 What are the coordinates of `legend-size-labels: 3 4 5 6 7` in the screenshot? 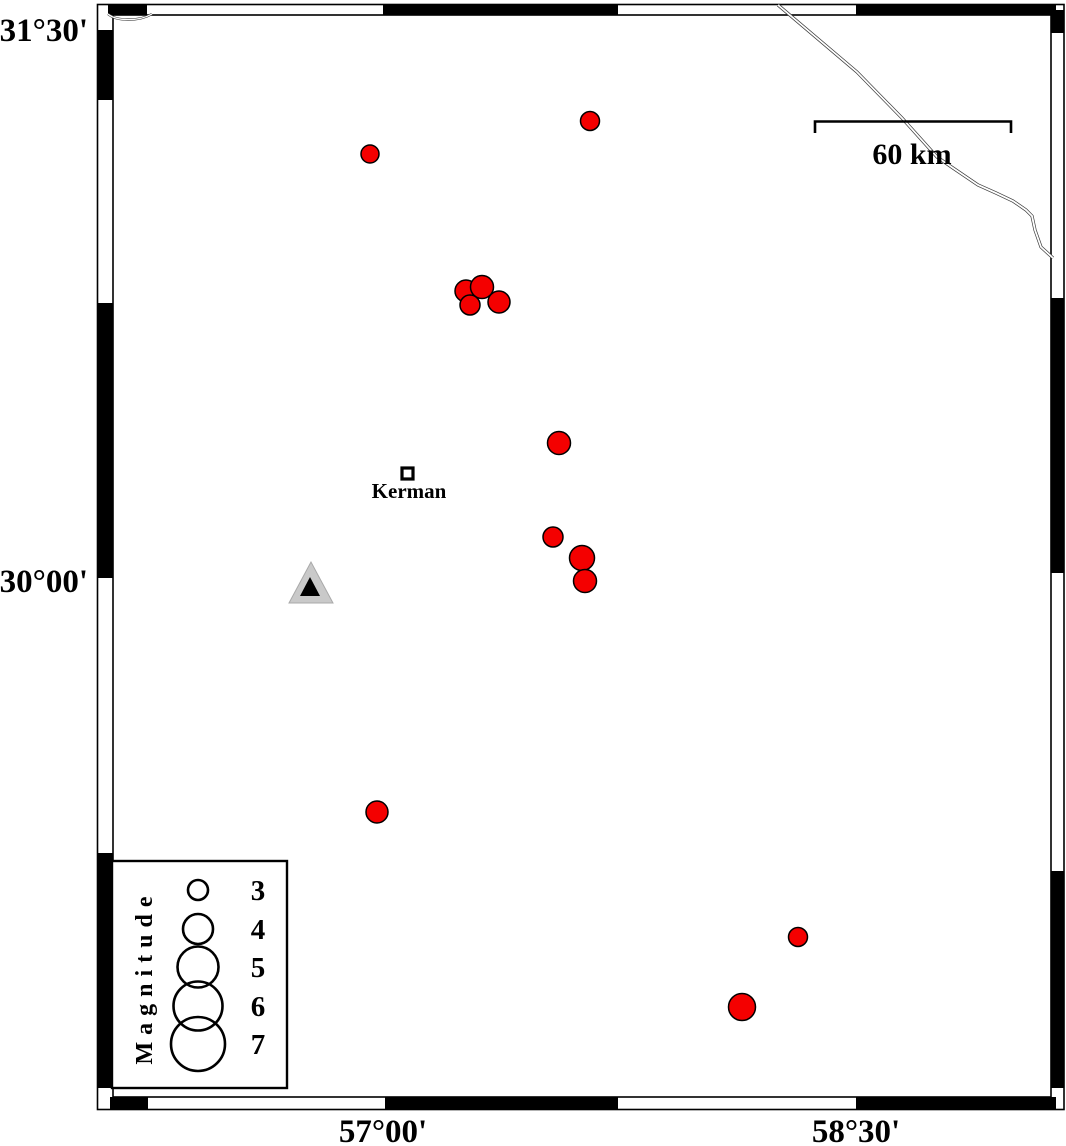 It's located at (258, 968).